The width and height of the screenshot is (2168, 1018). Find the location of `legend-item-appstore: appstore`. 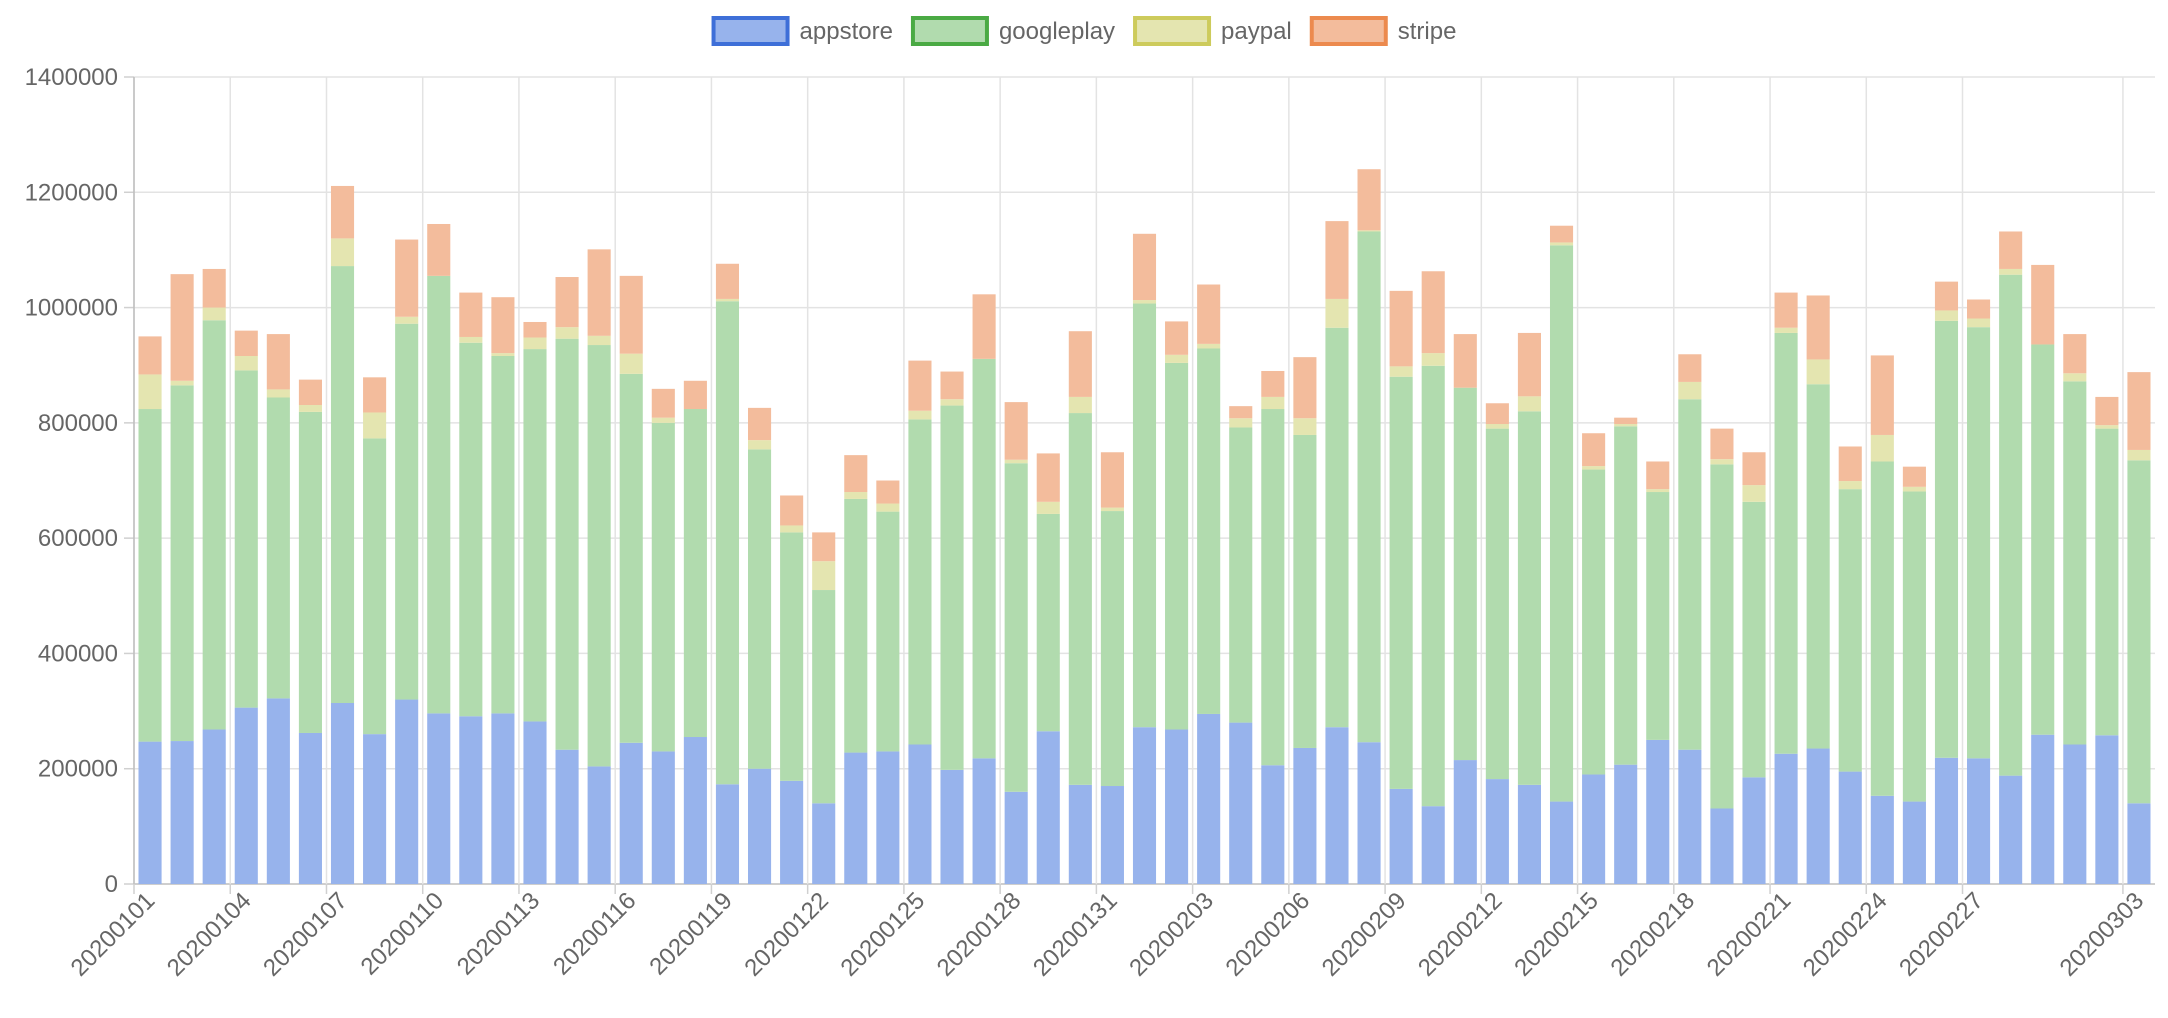

legend-item-appstore: appstore is located at coordinates (802, 31).